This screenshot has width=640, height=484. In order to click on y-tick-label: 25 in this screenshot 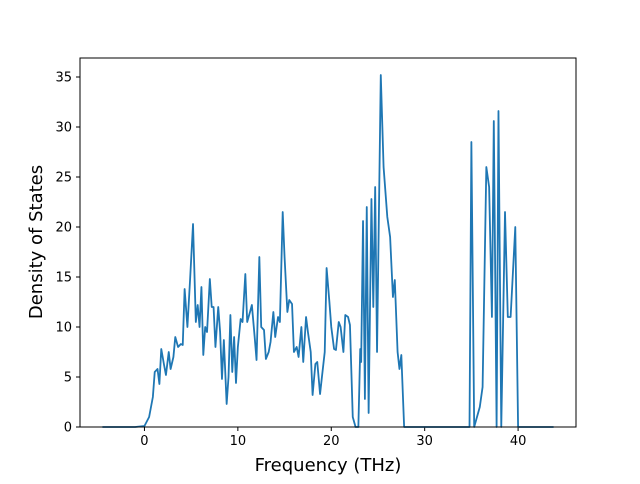, I will do `click(63, 178)`.